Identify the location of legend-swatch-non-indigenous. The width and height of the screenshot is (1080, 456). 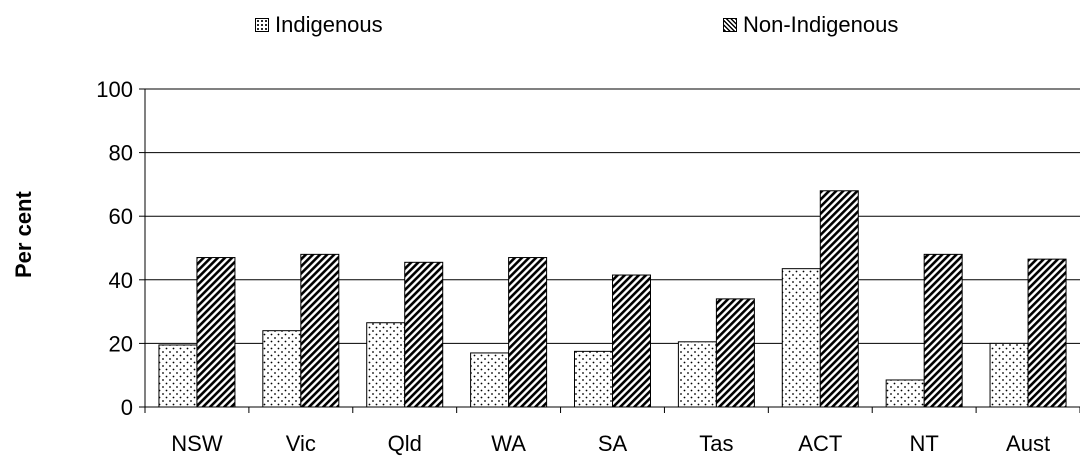
(730, 25).